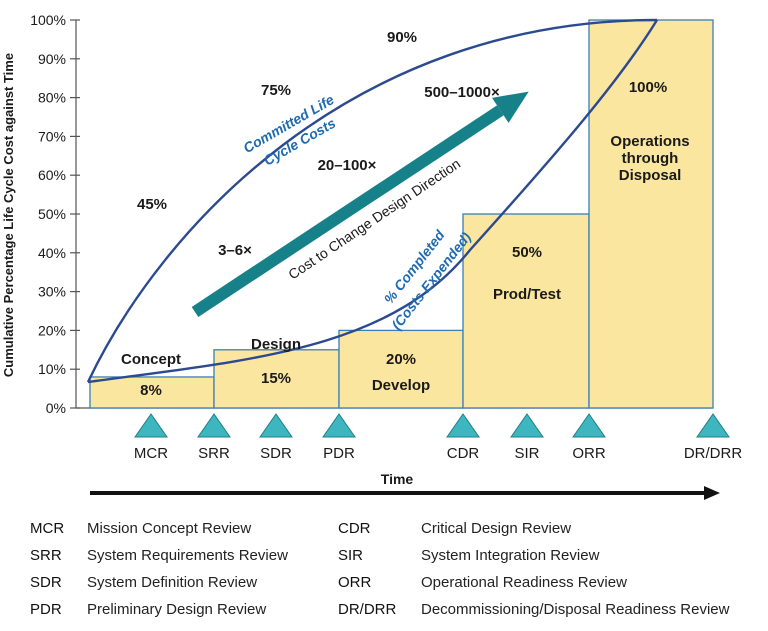 The image size is (768, 631). Describe the element at coordinates (46, 555) in the screenshot. I see `legend-abbreviation: SRR` at that location.